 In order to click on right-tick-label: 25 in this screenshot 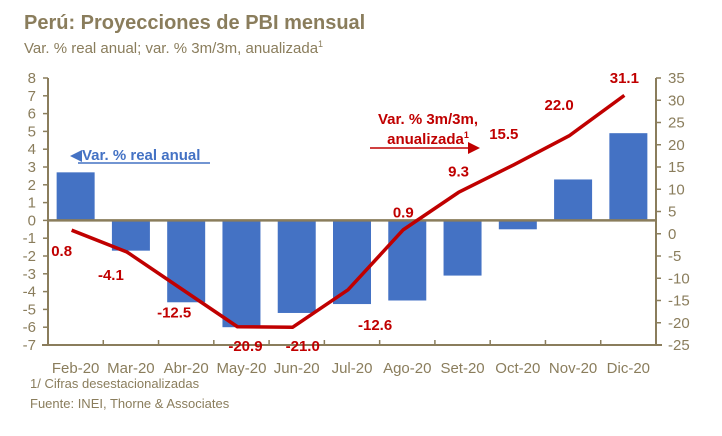, I will do `click(676, 123)`.